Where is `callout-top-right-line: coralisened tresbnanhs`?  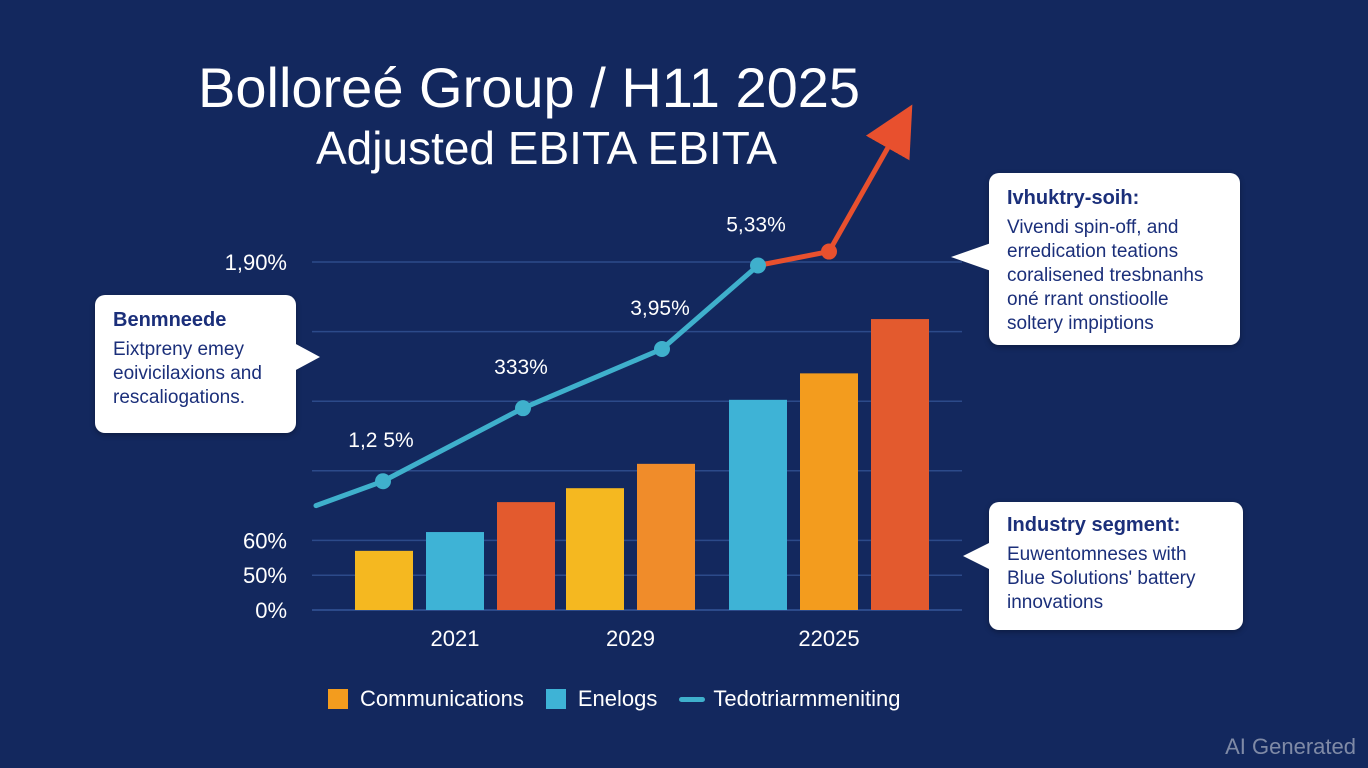 callout-top-right-line: coralisened tresbnanhs is located at coordinates (1105, 275).